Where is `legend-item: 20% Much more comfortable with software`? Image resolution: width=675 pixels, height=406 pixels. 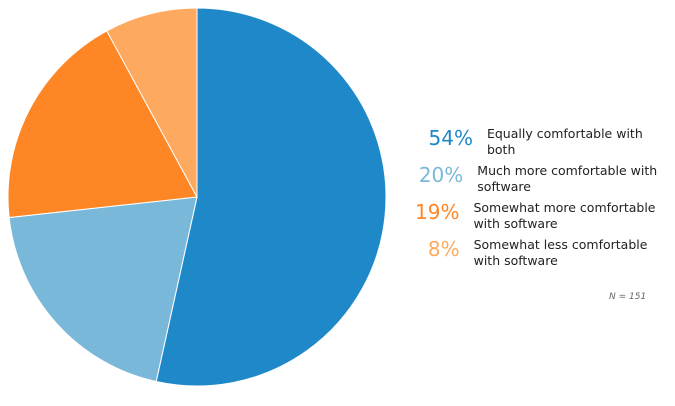
legend-item: 20% Much more comfortable with software is located at coordinates (545, 181).